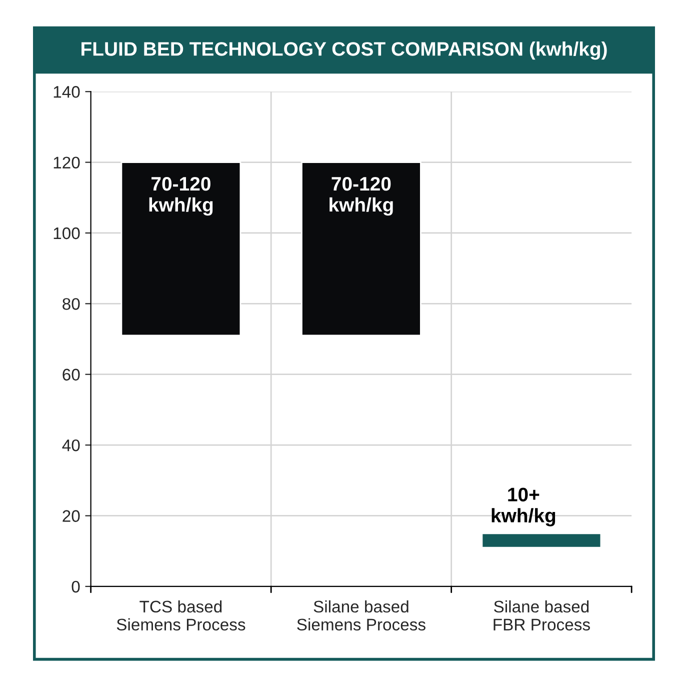 This screenshot has width=688, height=694. Describe the element at coordinates (71, 374) in the screenshot. I see `y-tick-label: 60` at that location.